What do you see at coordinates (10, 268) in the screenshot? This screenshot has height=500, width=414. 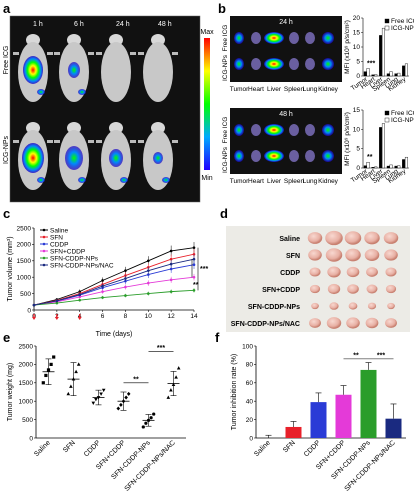 I see `c-ylabel: Tumor volume (mm³)` at bounding box center [10, 268].